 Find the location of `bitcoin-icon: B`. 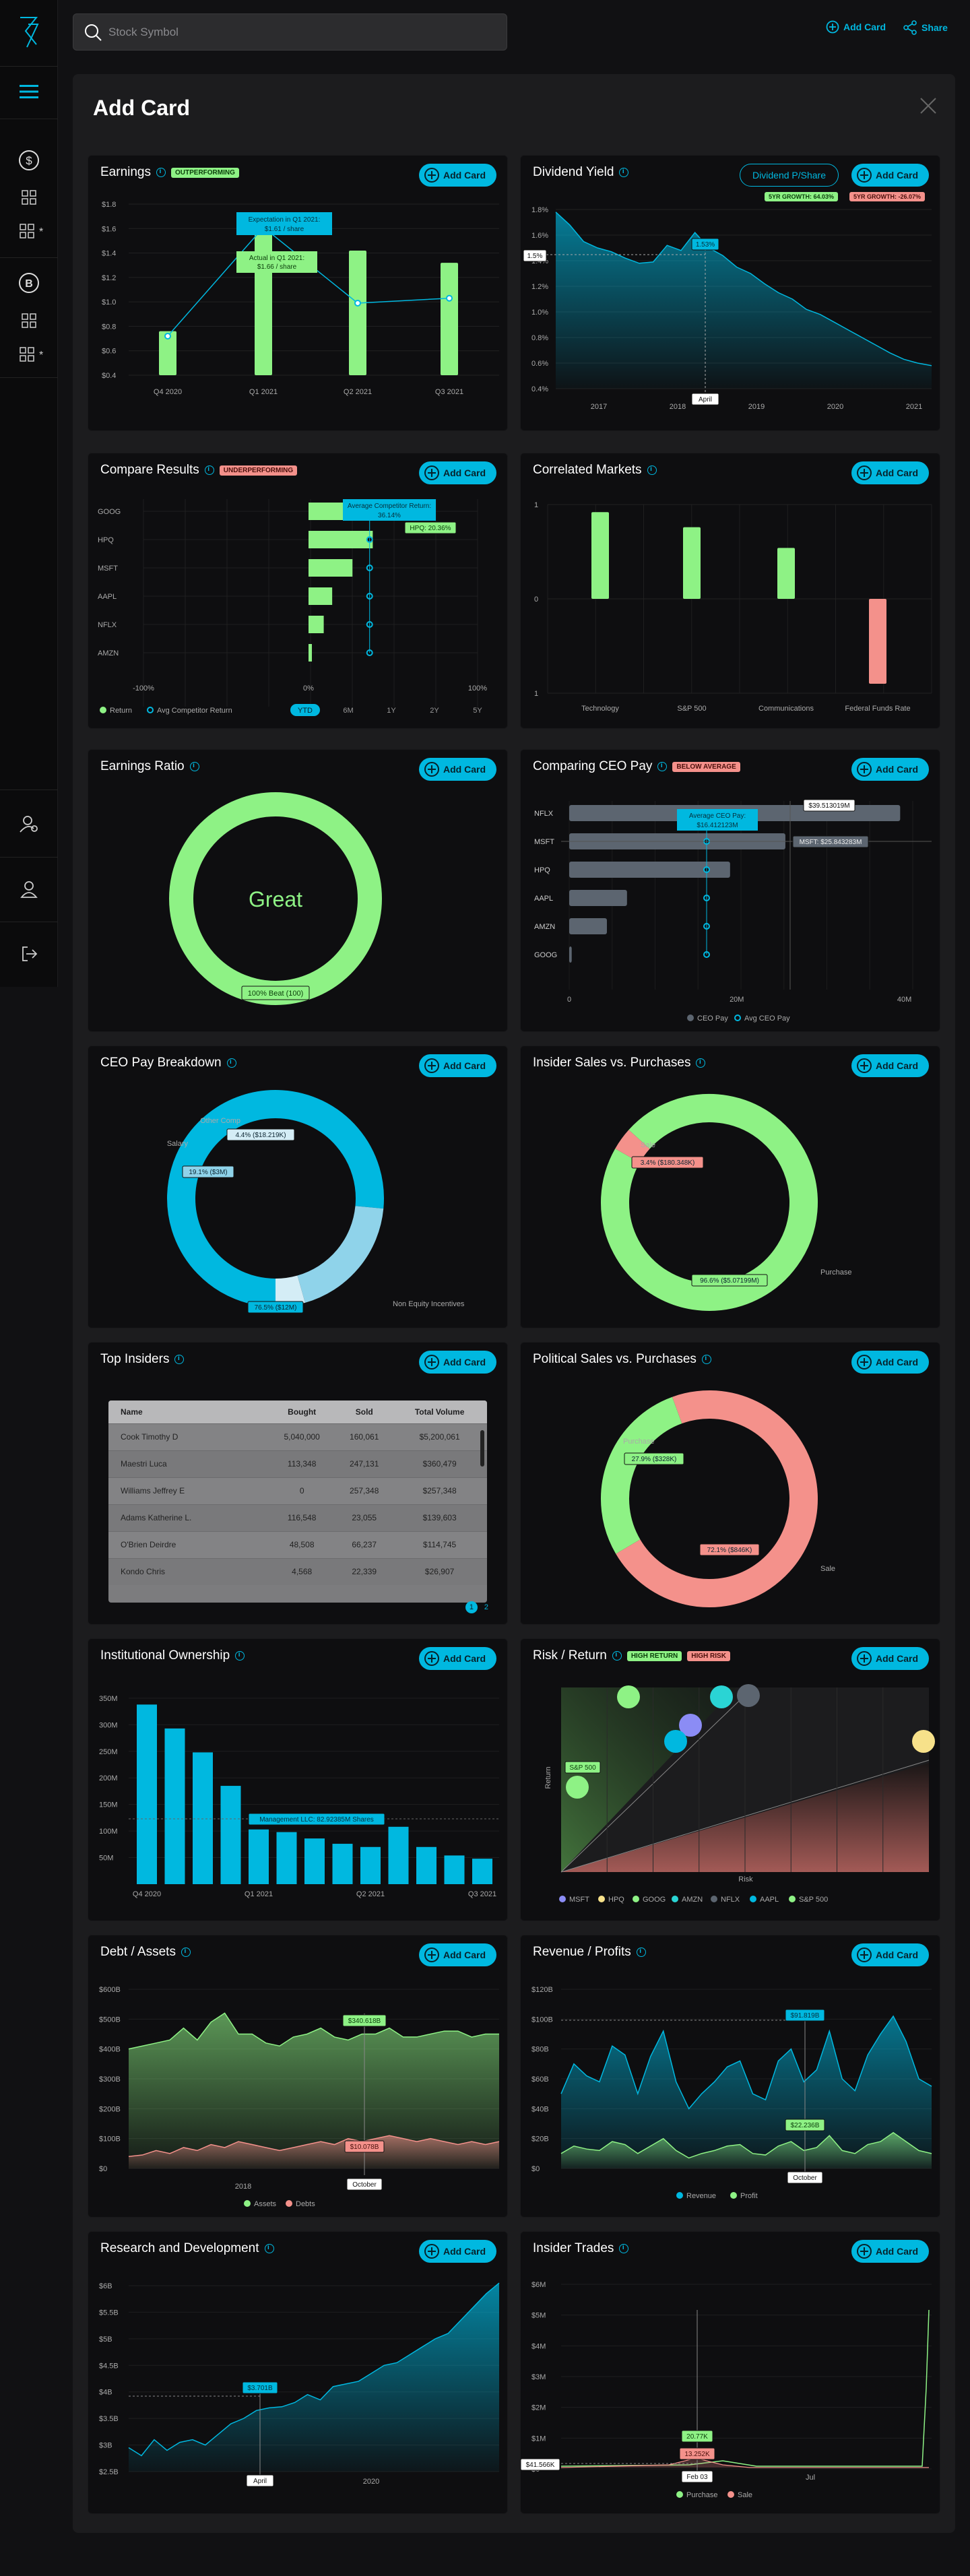

bitcoin-icon: B is located at coordinates (29, 283).